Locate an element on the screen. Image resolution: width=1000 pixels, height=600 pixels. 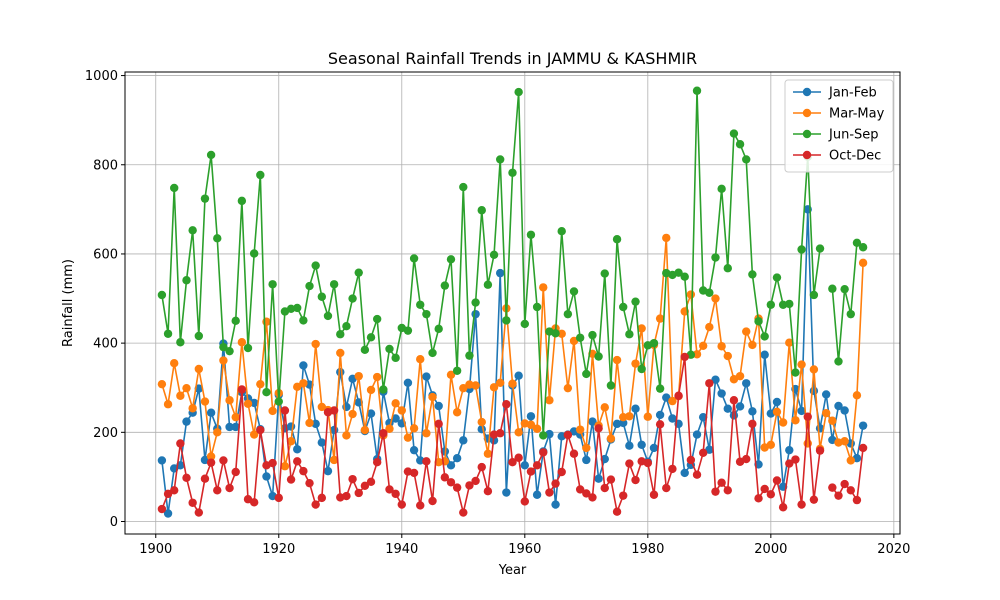
y-tick-label: 1000 is located at coordinates (101, 76).